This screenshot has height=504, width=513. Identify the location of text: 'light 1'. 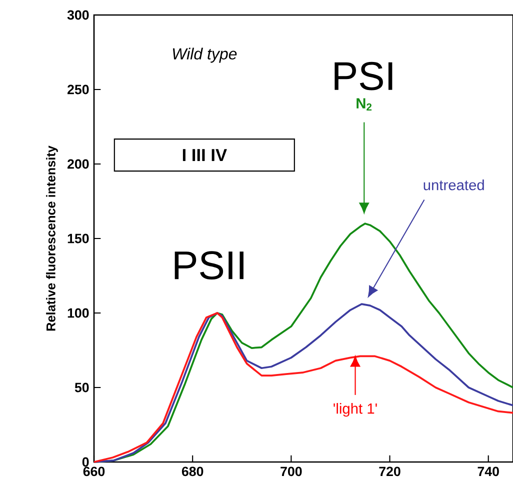
(355, 410).